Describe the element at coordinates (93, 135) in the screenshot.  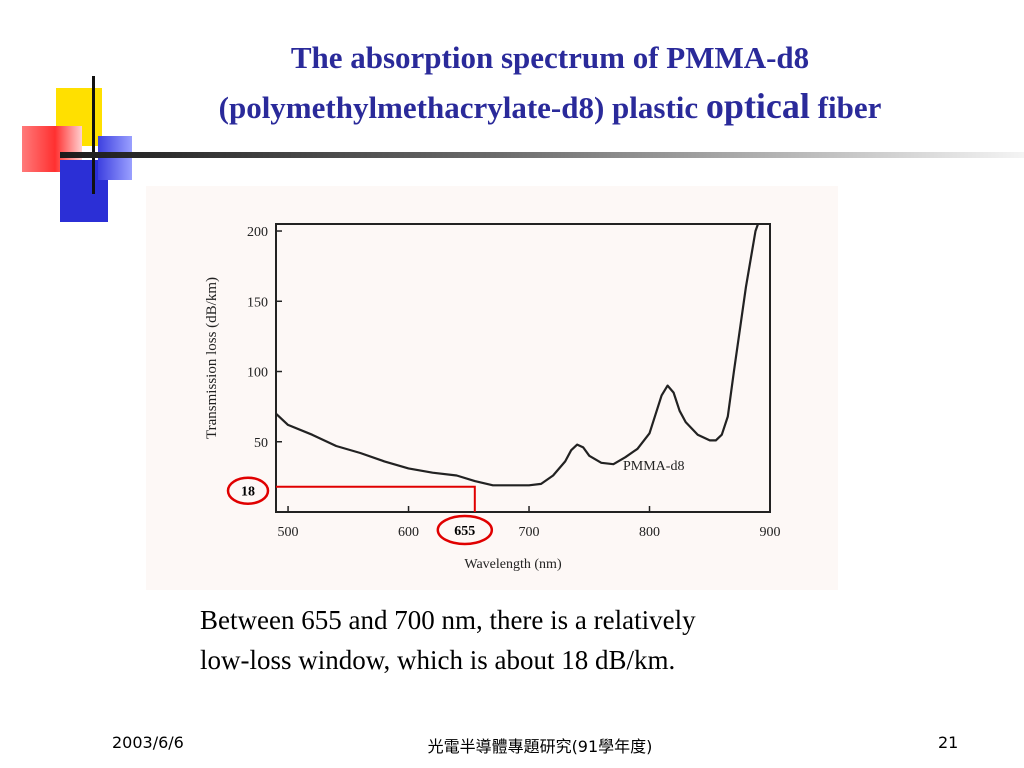
I see `decor-vertical-rule` at that location.